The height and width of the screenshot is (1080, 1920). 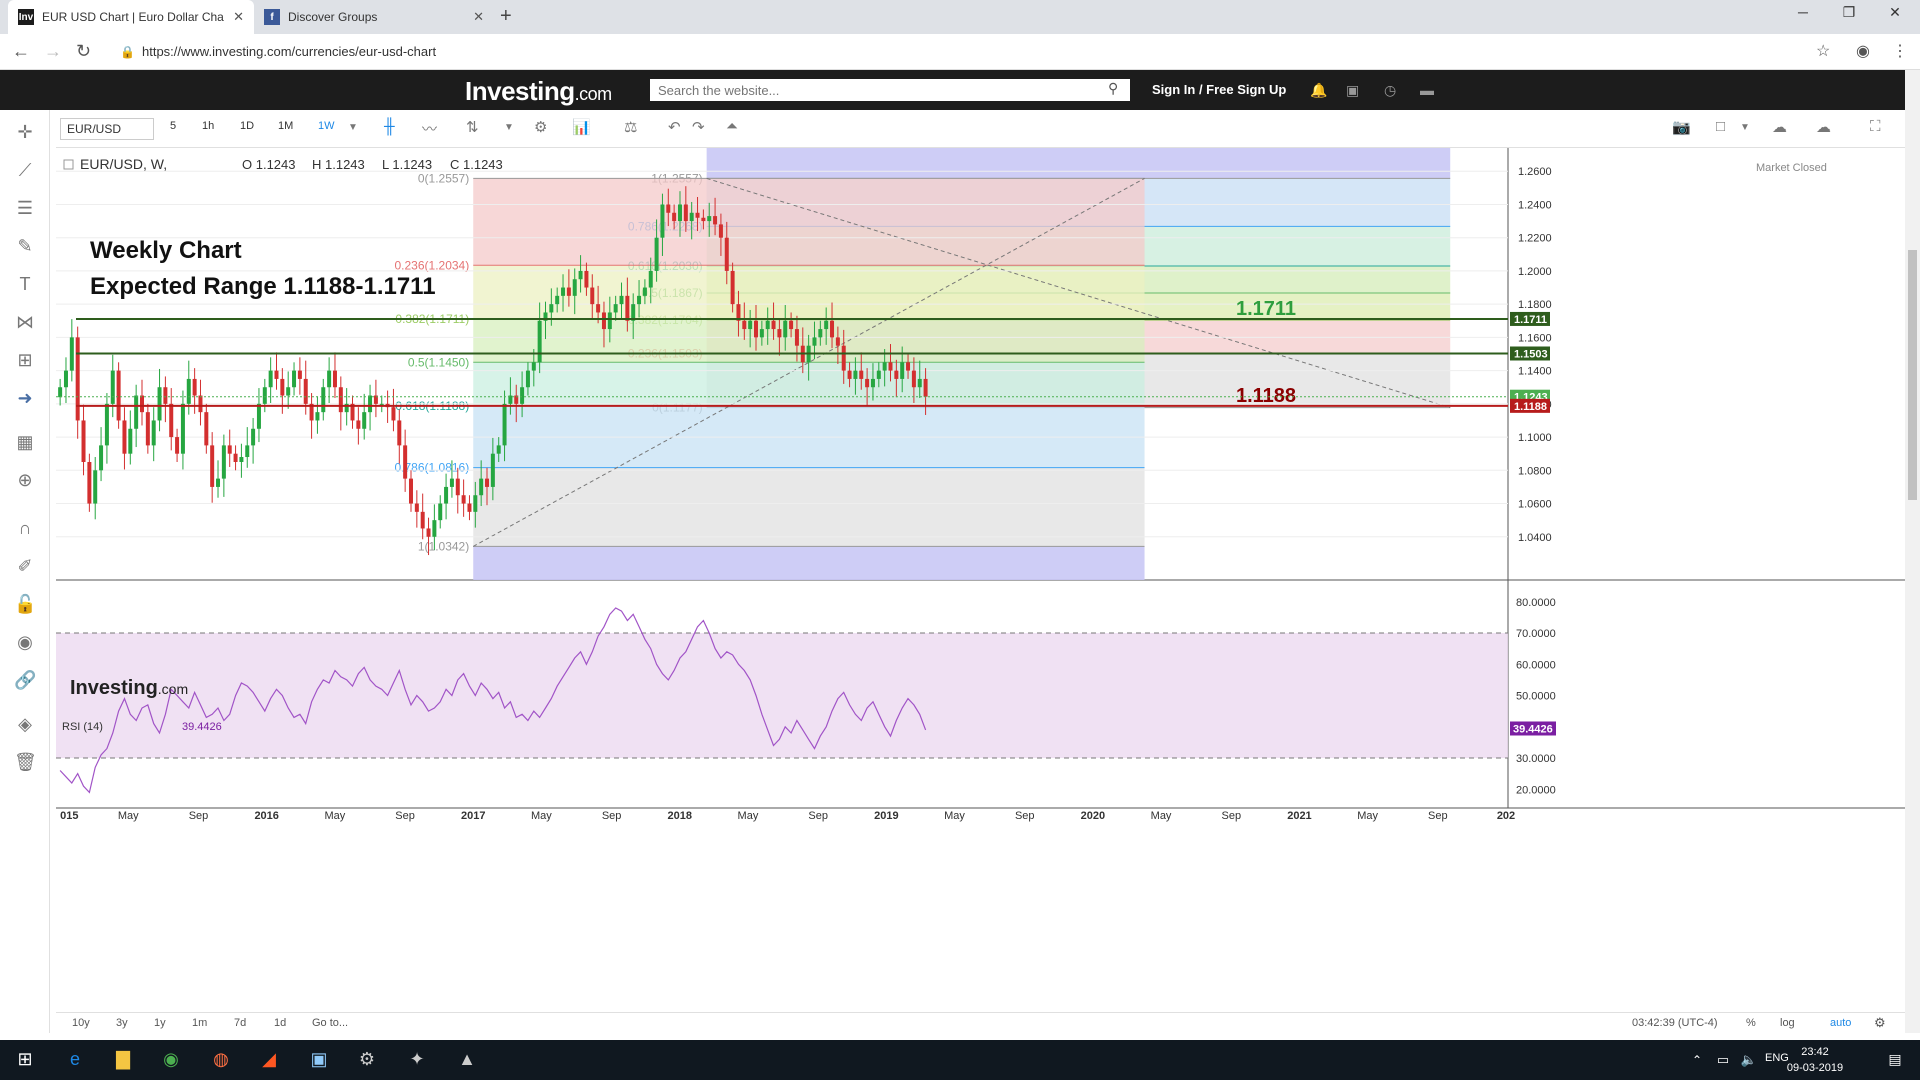 What do you see at coordinates (173, 126) in the screenshot?
I see `timeframe-5: 5` at bounding box center [173, 126].